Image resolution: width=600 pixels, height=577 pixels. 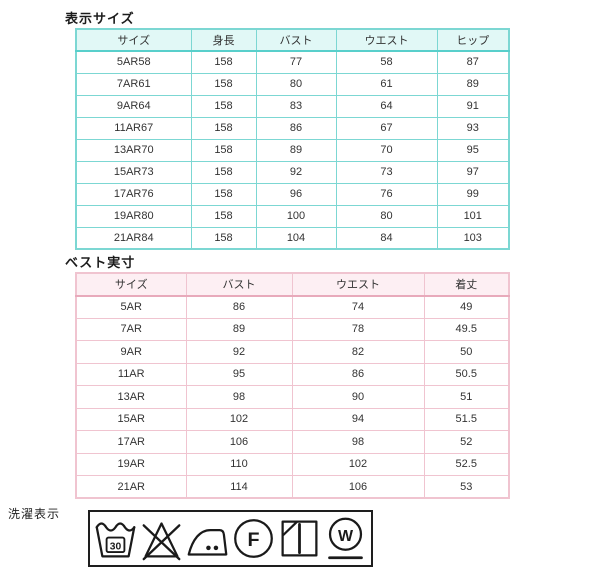 I want to click on table-row: 19AR 110 102 52.5, so click(x=292, y=464).